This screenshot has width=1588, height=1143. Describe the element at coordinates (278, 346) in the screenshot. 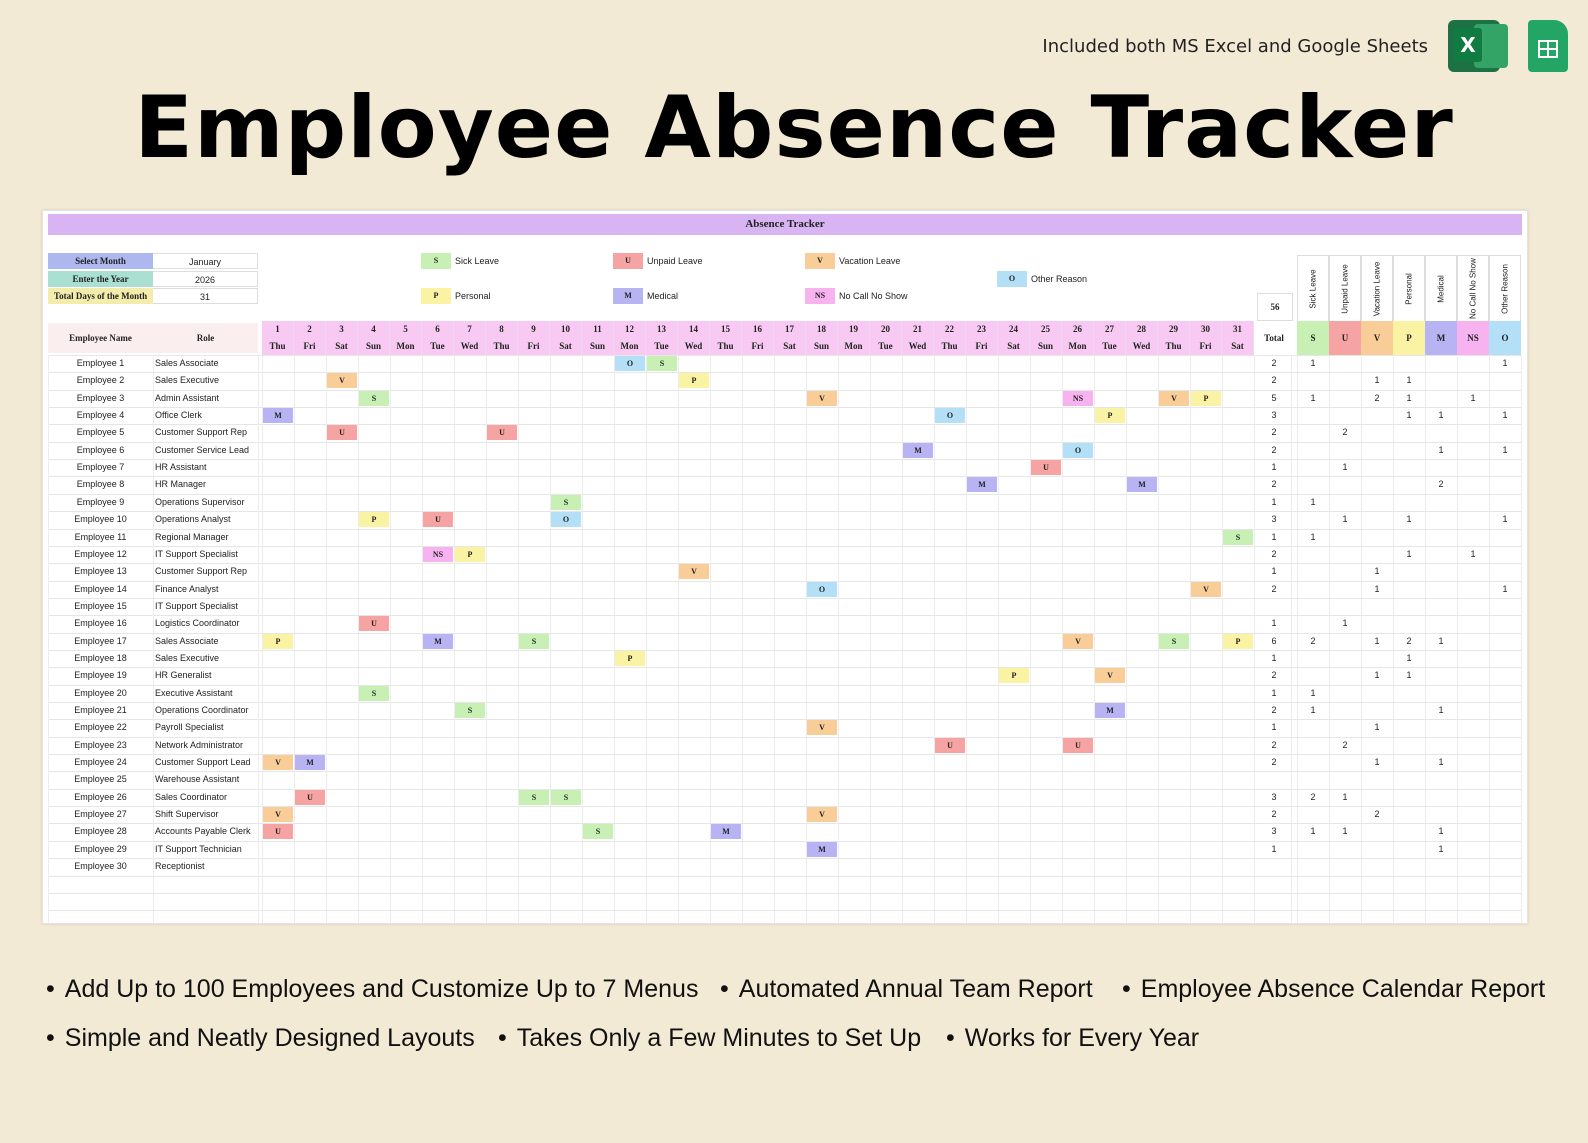

I see `weekday-label: Thu` at that location.